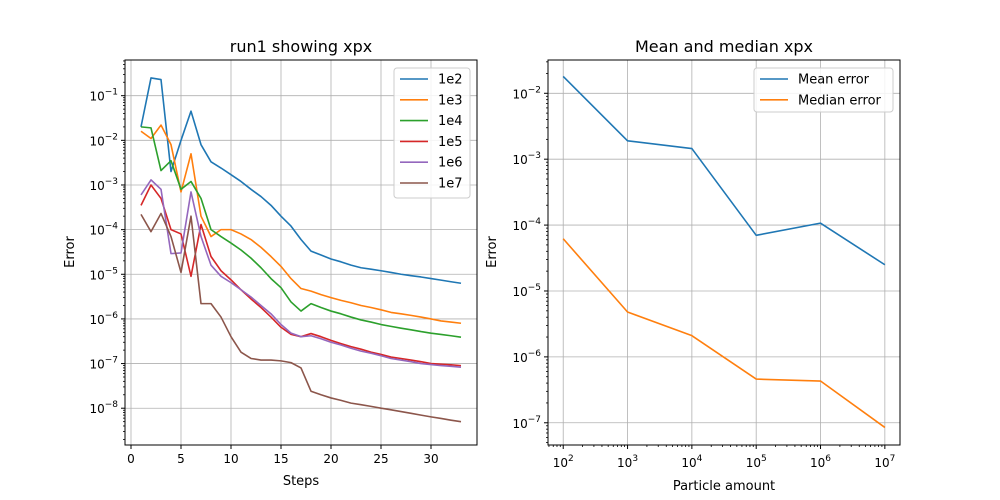 This screenshot has height=500, width=1000. Describe the element at coordinates (834, 80) in the screenshot. I see `legend-label-mean-error: Mean error` at that location.